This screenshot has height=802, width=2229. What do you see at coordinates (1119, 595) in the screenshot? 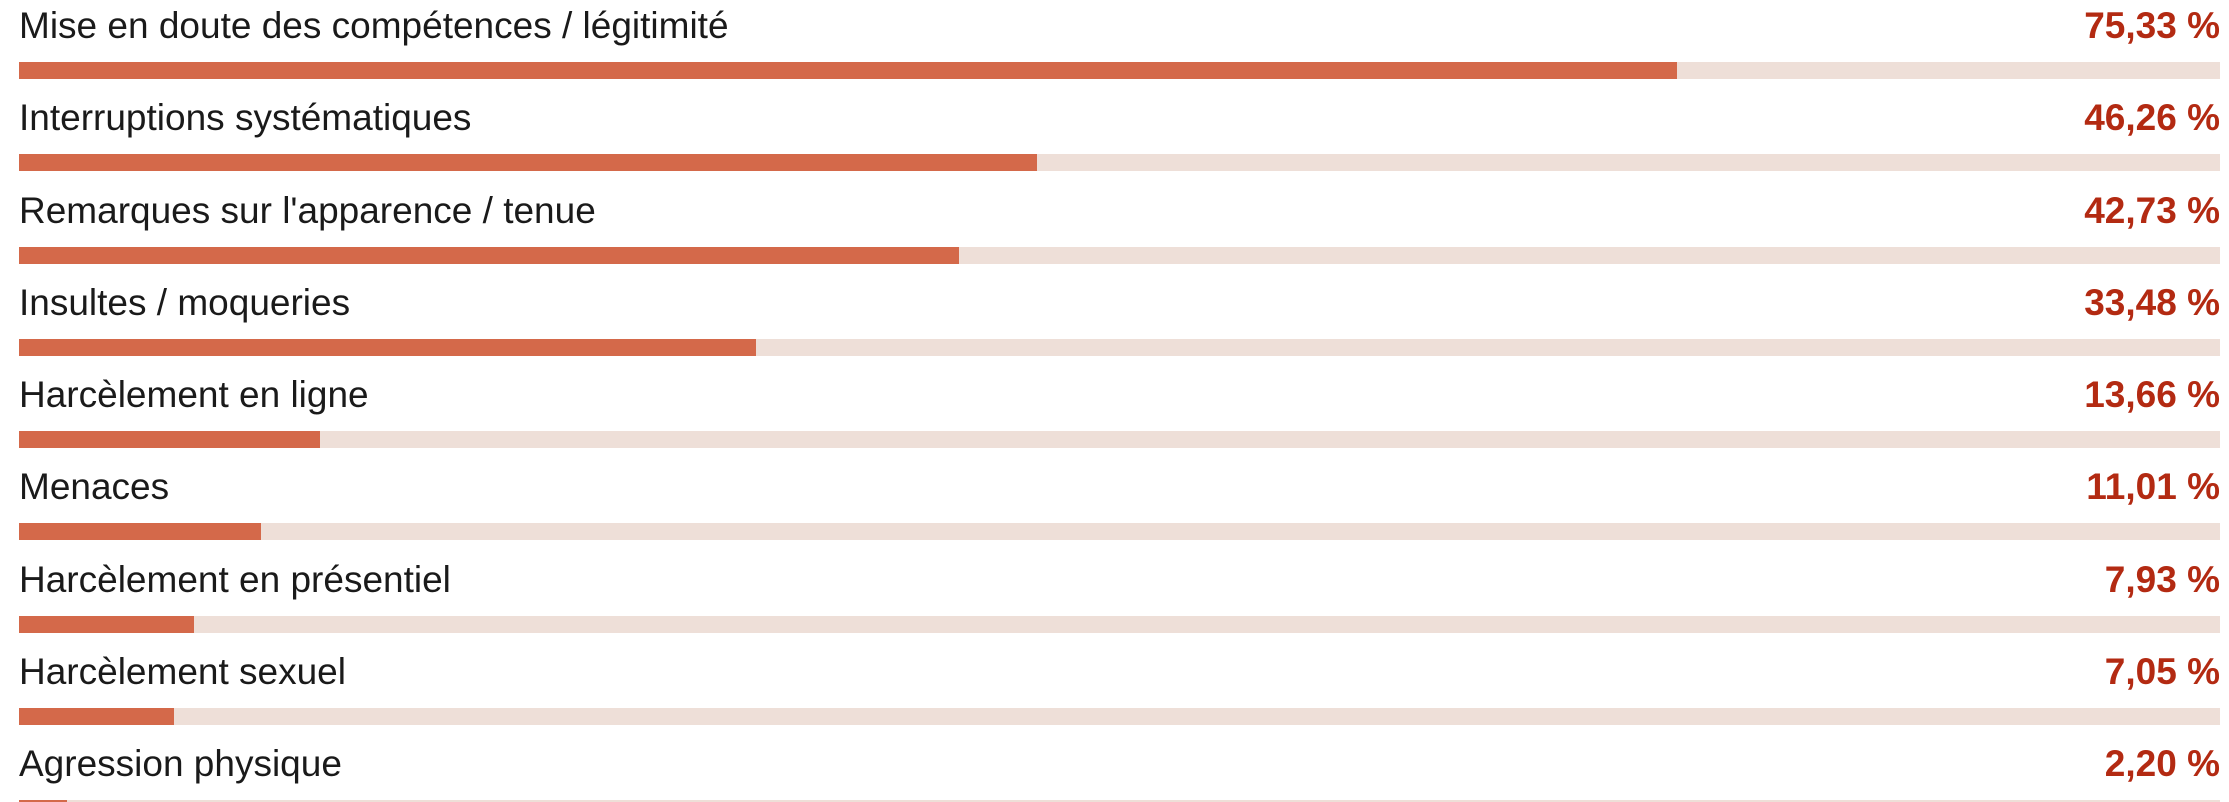
I see `bar-row: Harcèlement en présentiel 7,93 %` at bounding box center [1119, 595].